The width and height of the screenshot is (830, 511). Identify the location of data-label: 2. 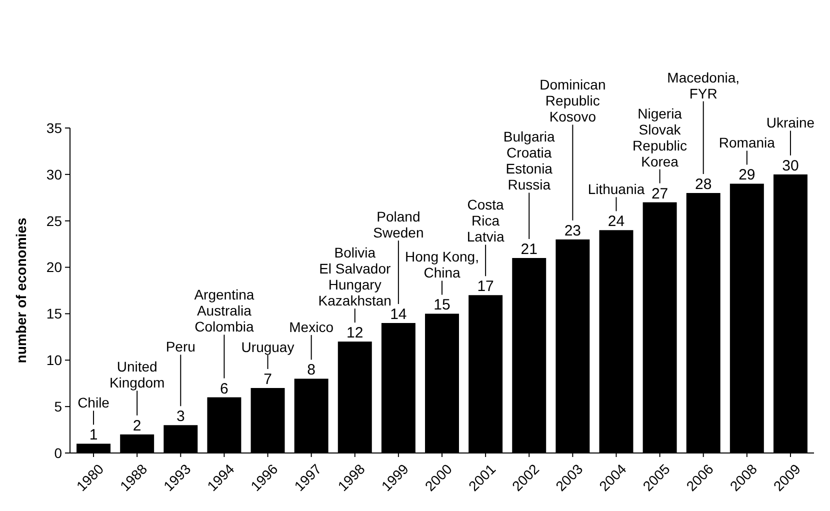
(137, 425).